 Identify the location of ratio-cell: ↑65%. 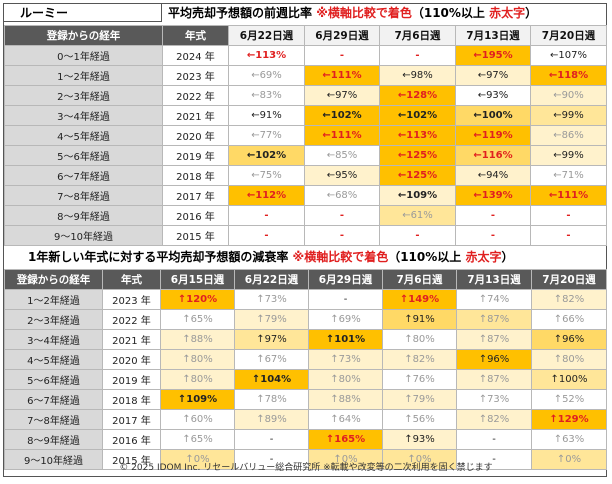
(197, 439).